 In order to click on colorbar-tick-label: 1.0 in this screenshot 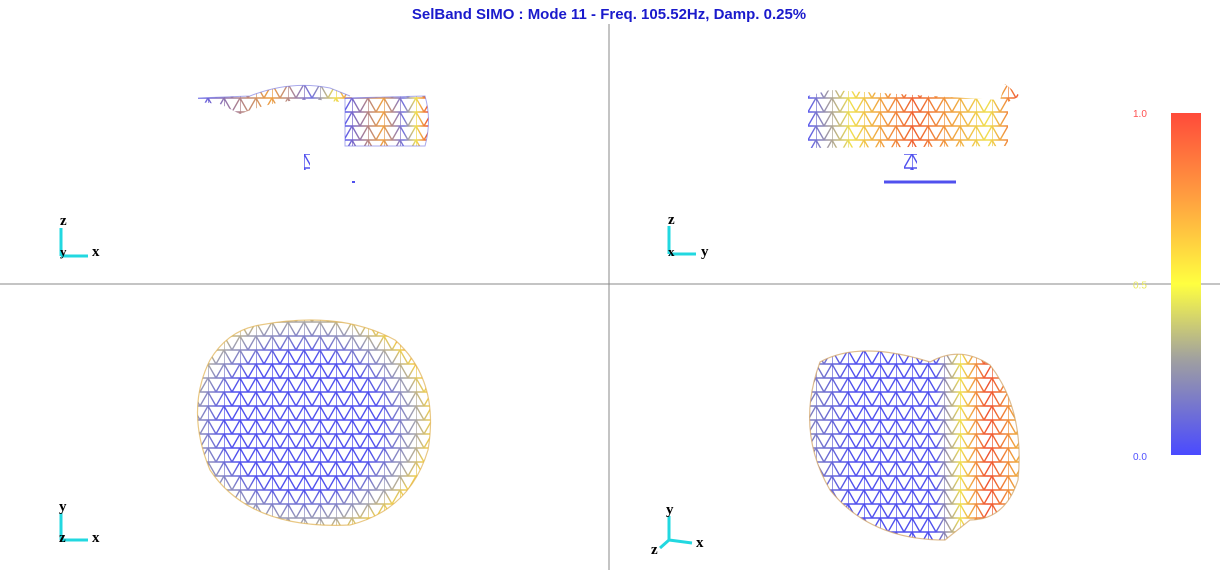, I will do `click(1140, 114)`.